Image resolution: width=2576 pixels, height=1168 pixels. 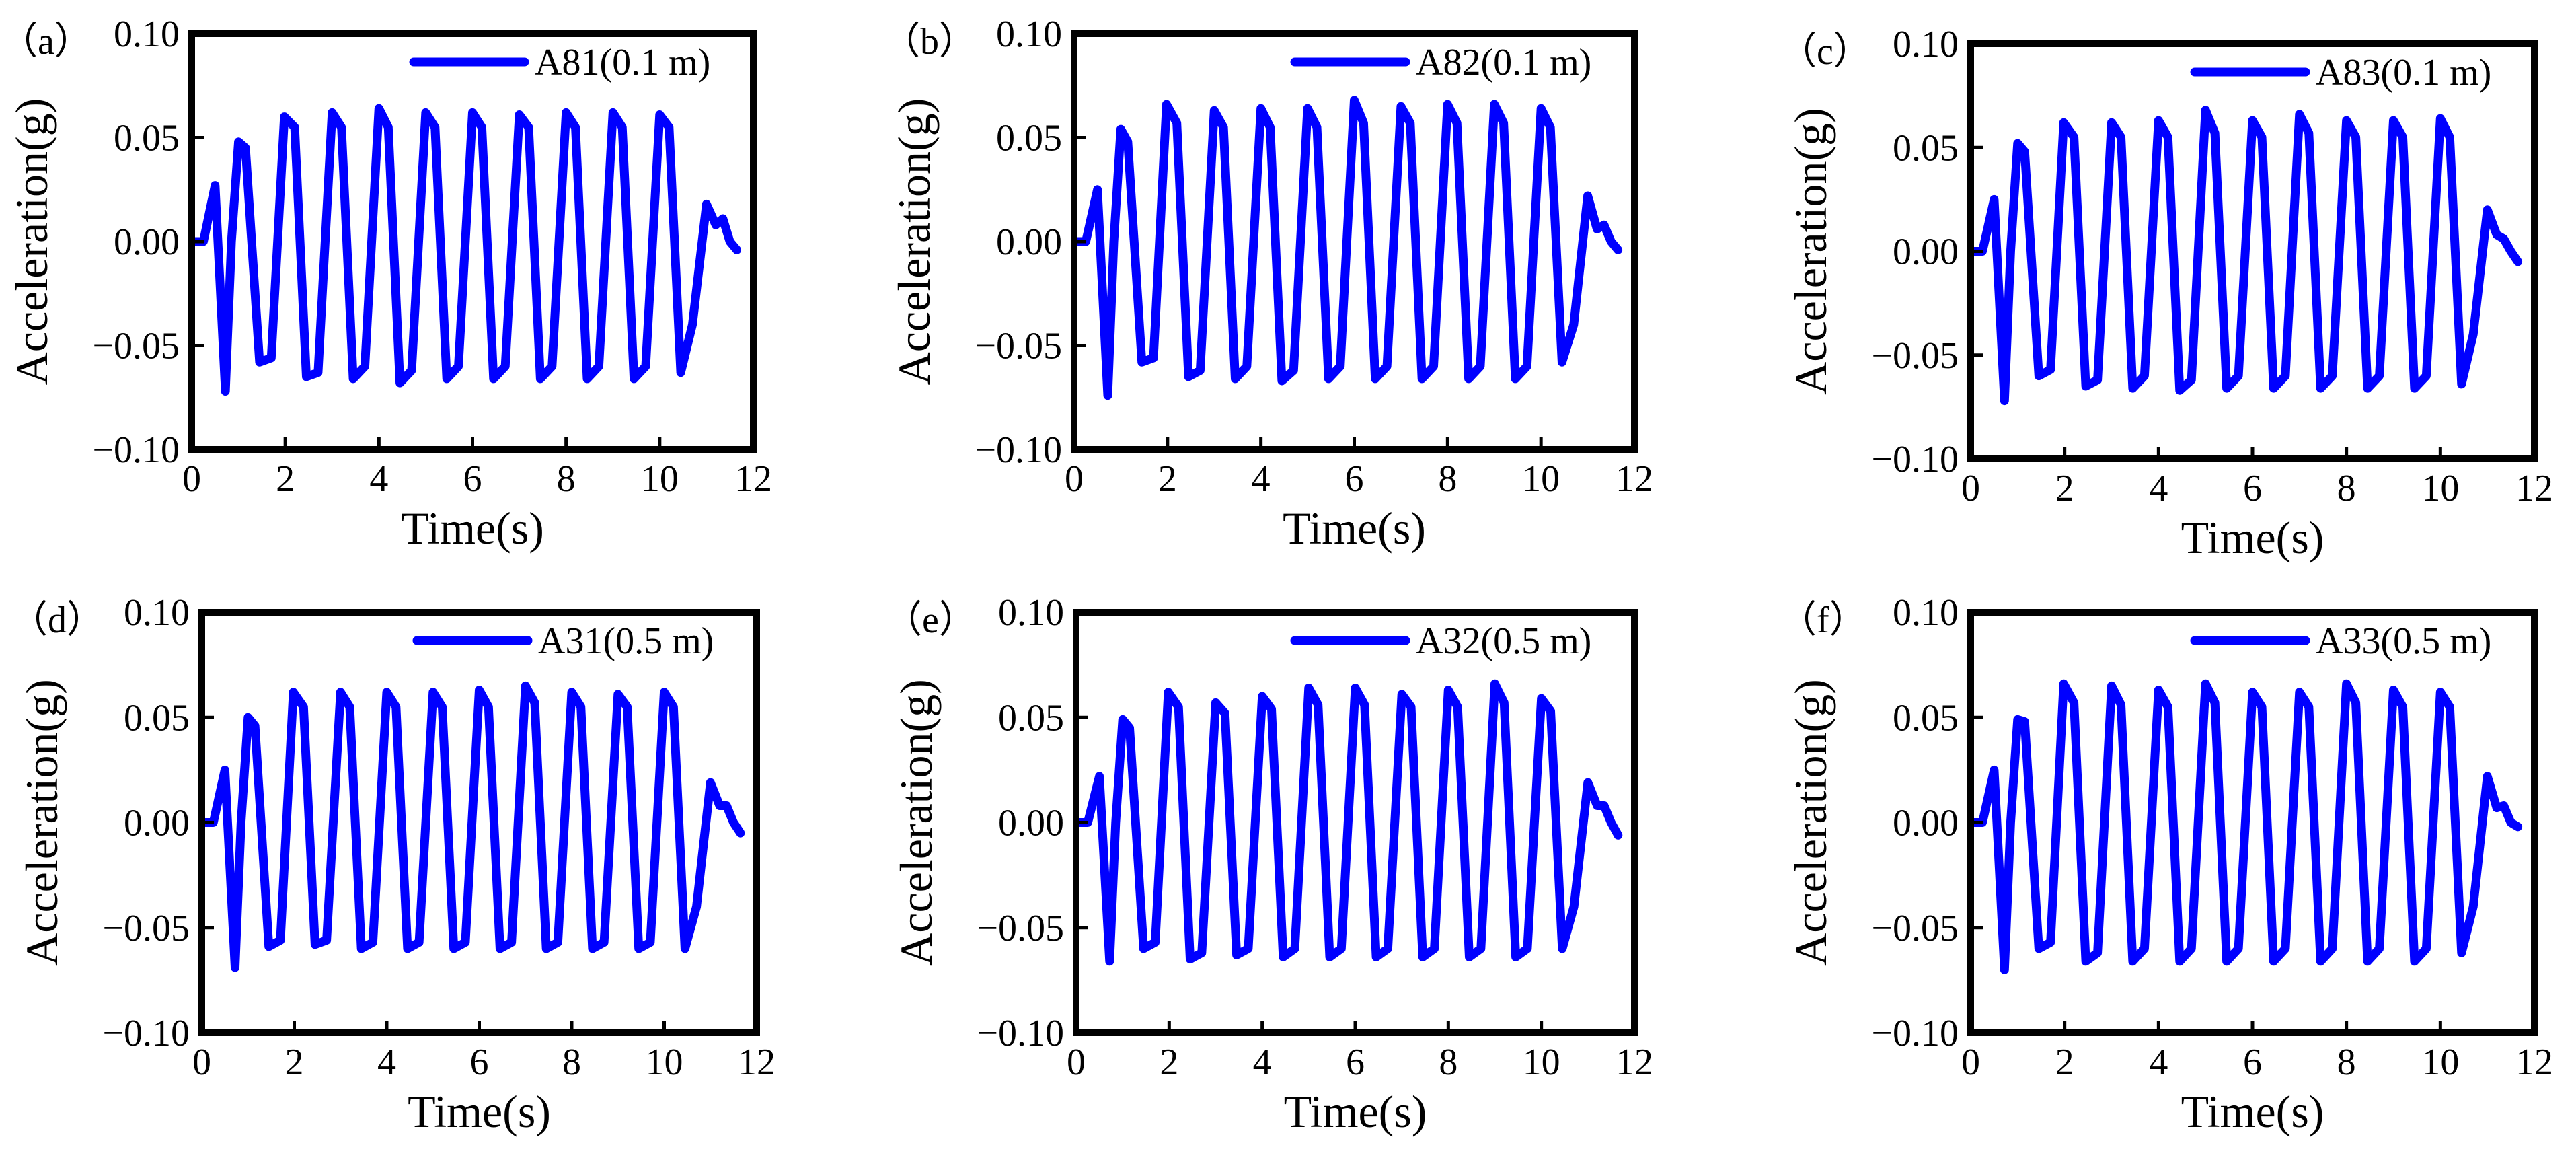 What do you see at coordinates (46, 42) in the screenshot?
I see `panel-label: （a）` at bounding box center [46, 42].